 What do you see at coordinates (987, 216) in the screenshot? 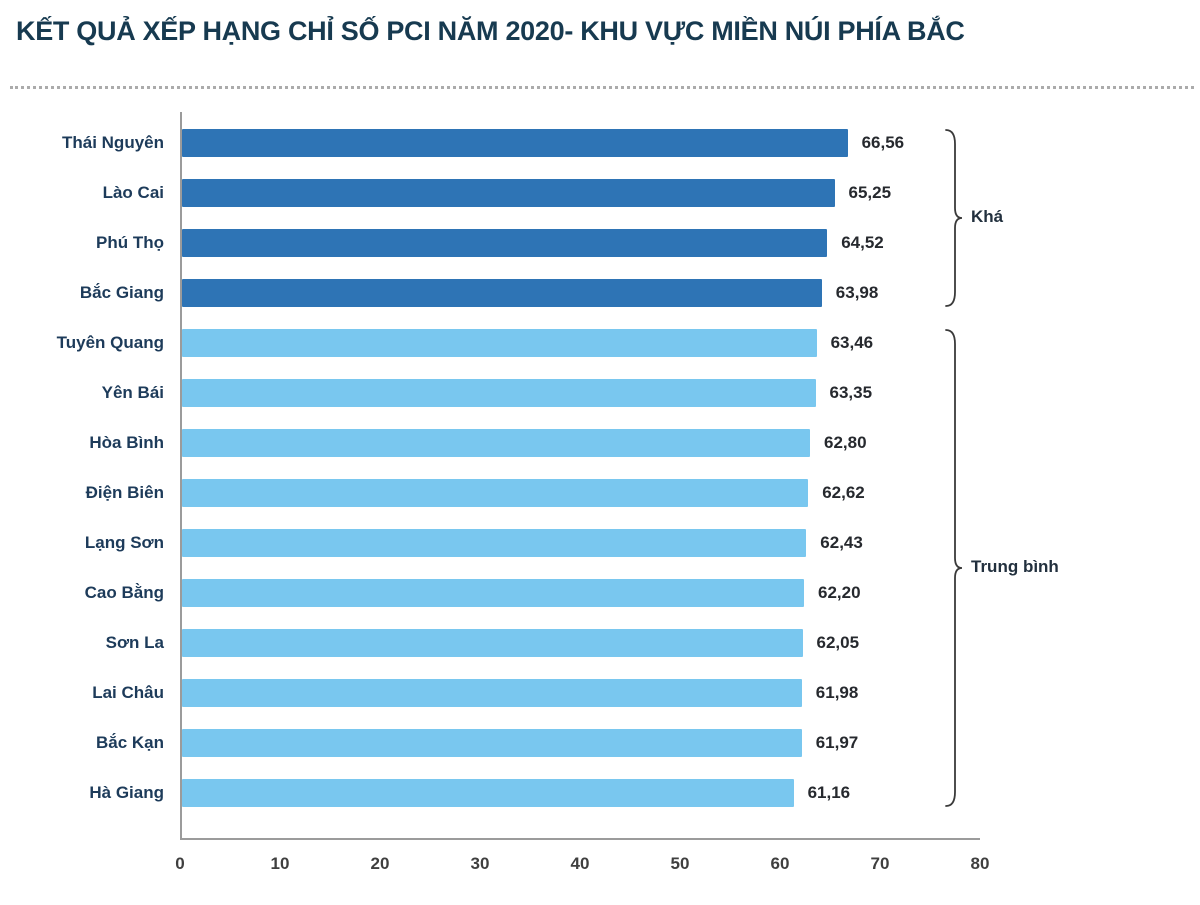
I see `group-label: Khá` at bounding box center [987, 216].